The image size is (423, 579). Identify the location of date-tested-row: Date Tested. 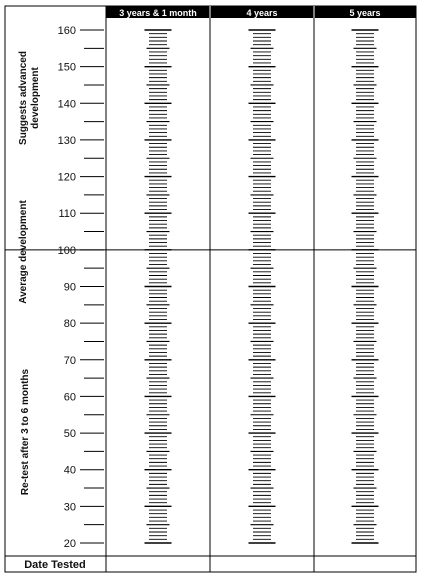
(219, 564).